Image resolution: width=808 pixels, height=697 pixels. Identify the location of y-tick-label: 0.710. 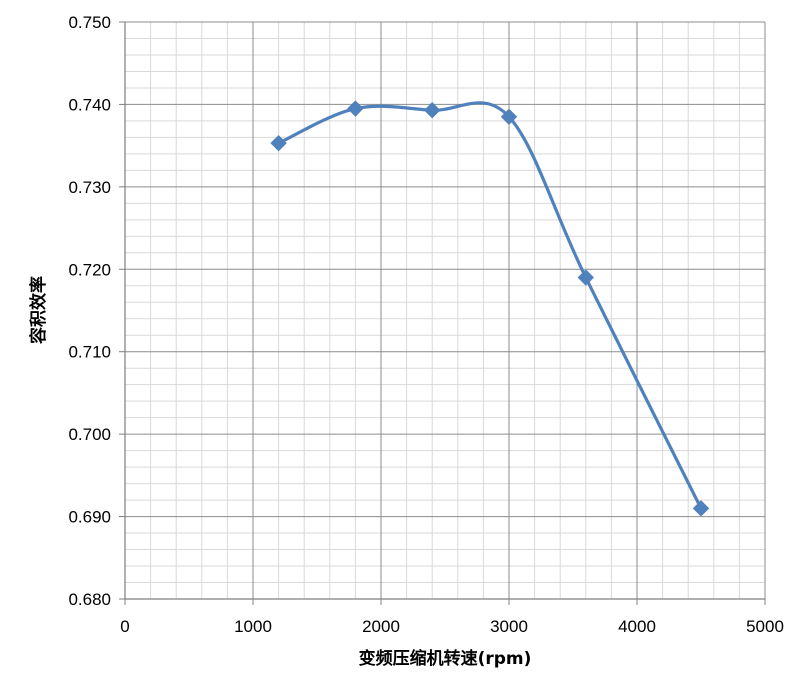
(89, 352).